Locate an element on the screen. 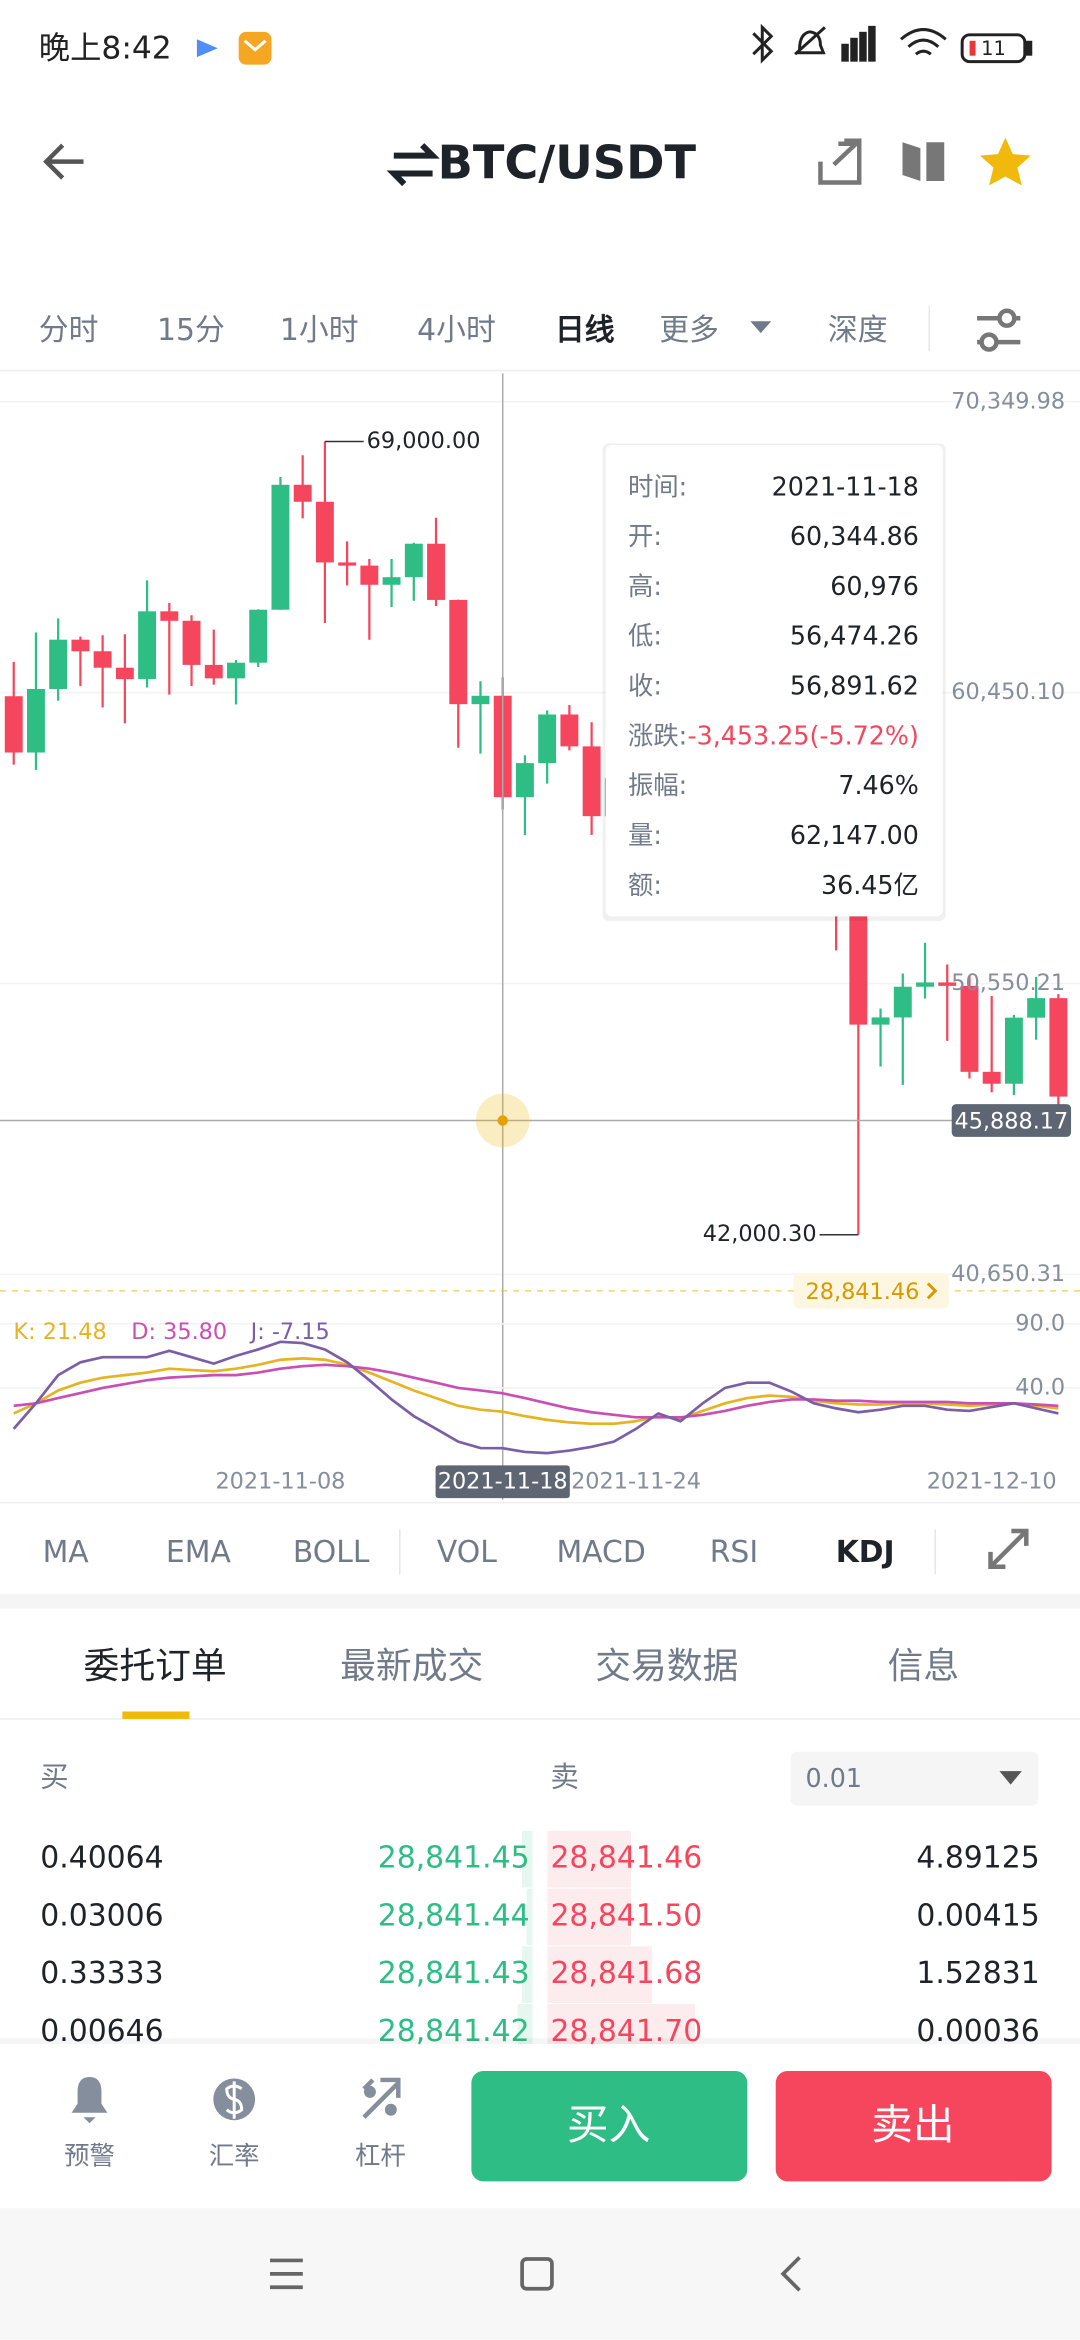 This screenshot has height=2340, width=1080. indicator-tab: MACD is located at coordinates (600, 1552).